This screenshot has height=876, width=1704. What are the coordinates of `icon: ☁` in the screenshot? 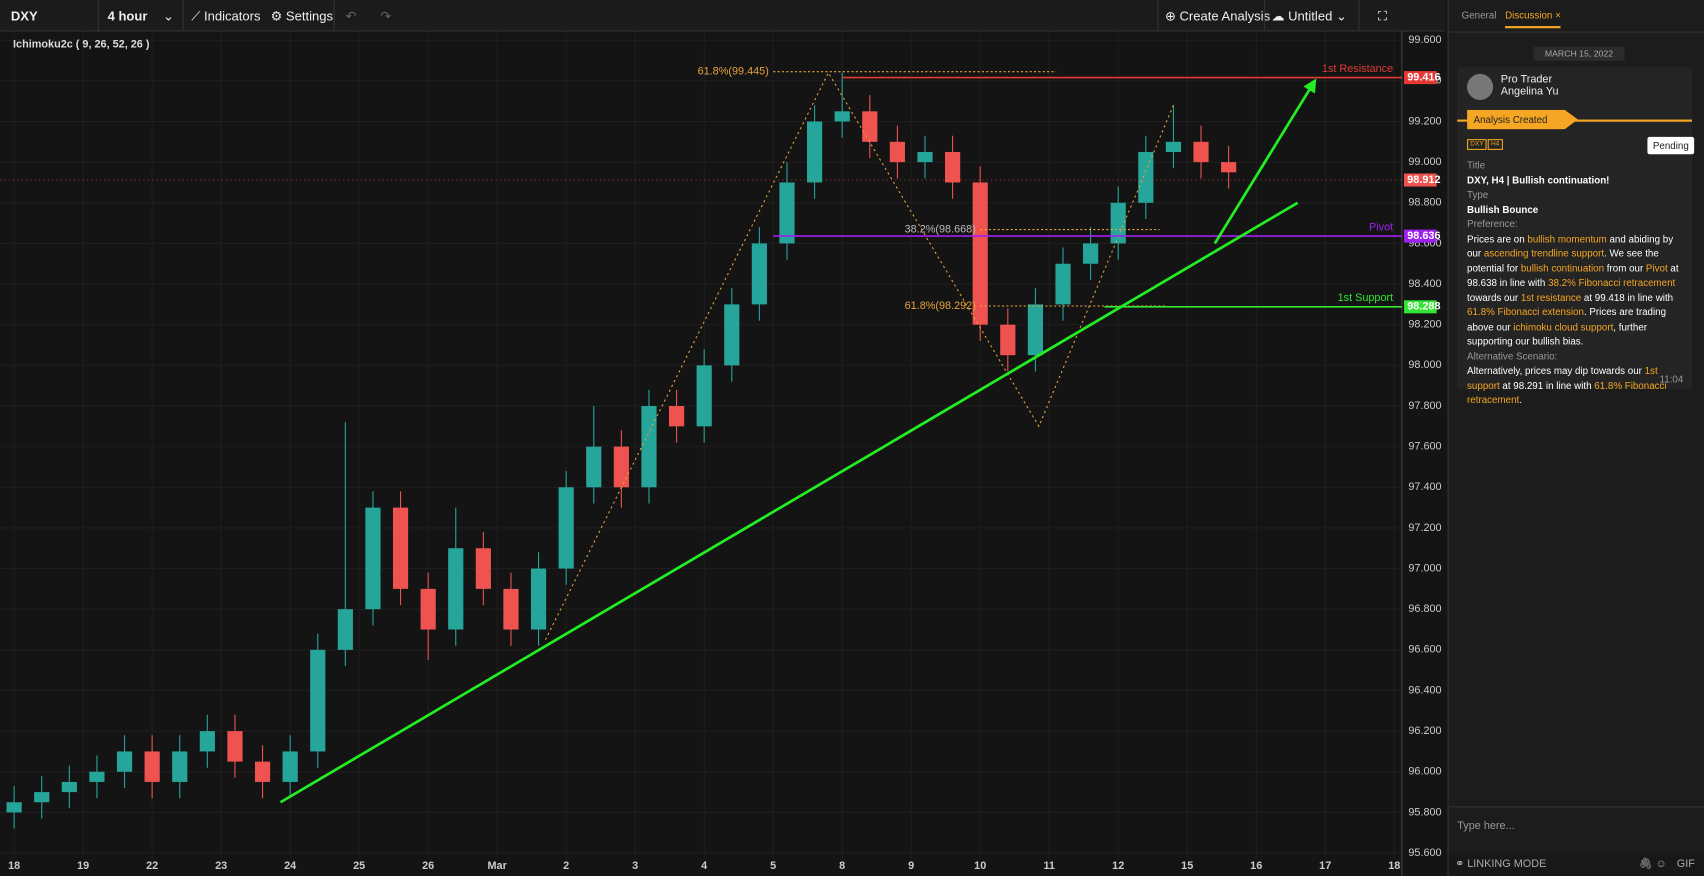 It's located at (1280, 16).